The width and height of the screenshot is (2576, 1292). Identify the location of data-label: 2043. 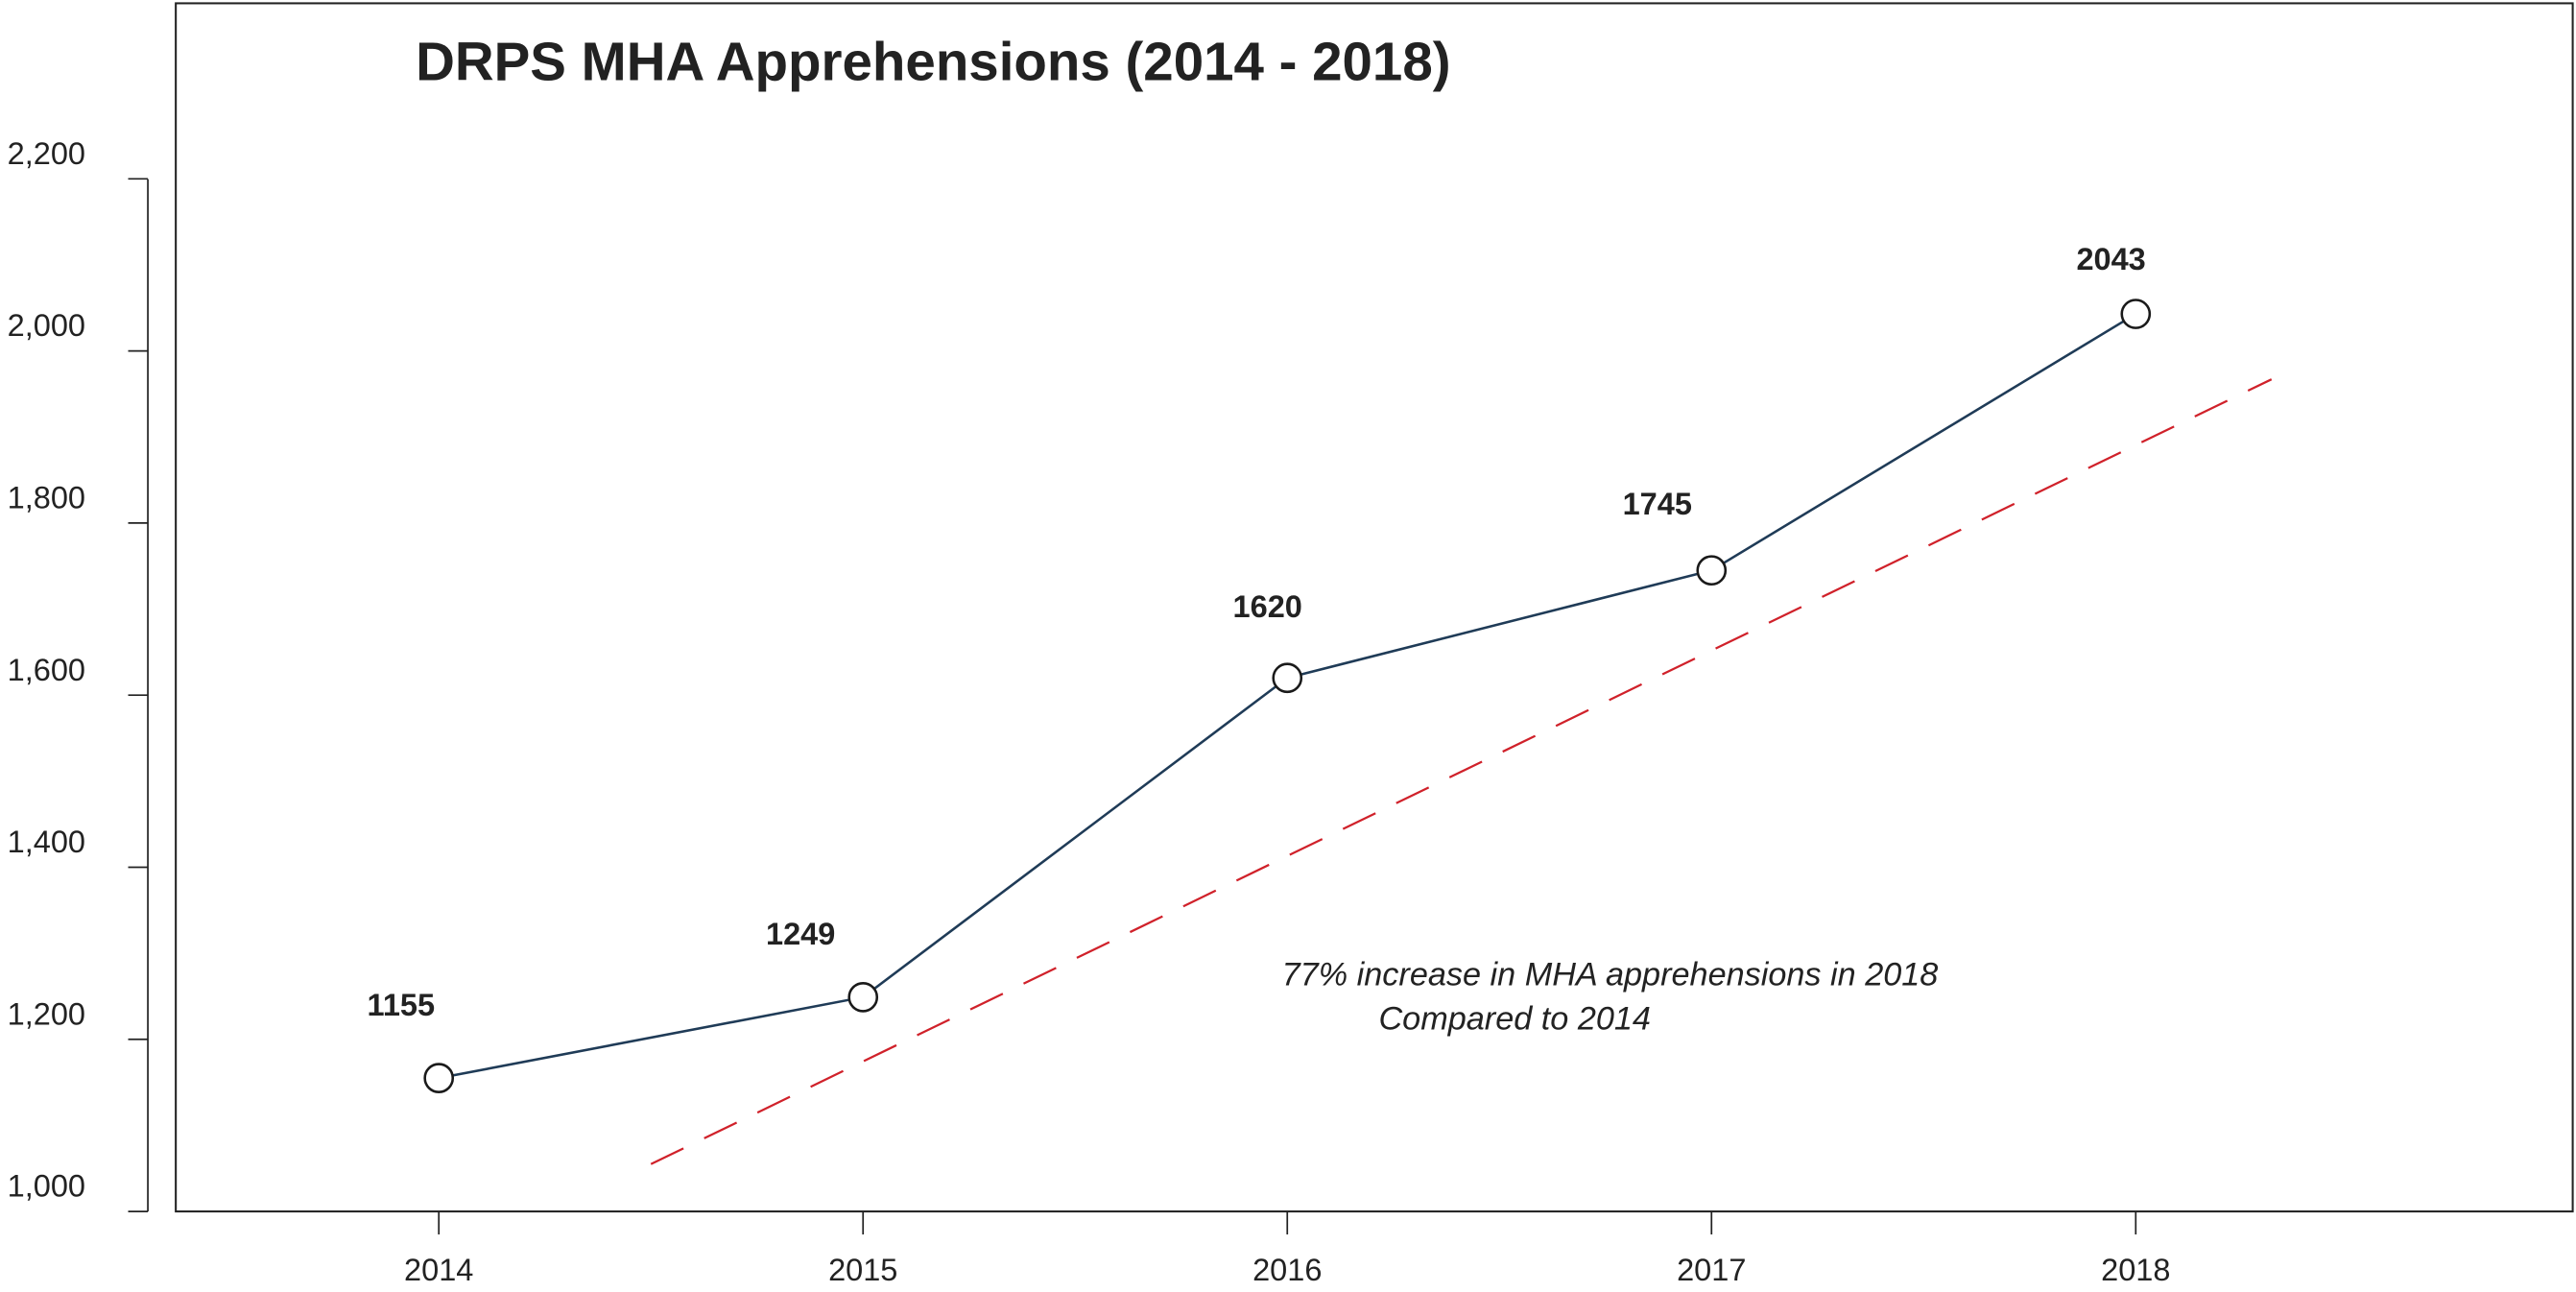
(2110, 259).